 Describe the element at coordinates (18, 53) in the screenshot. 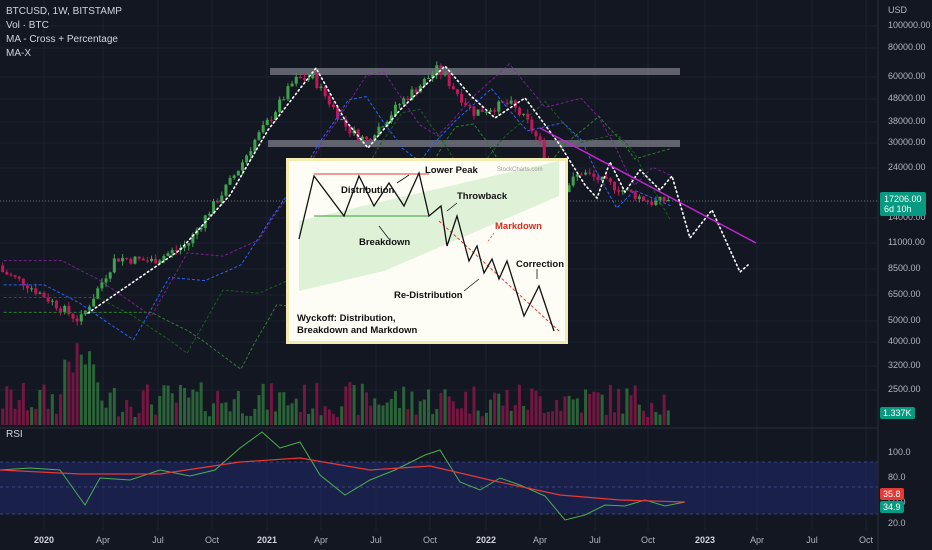

I see `legend-ma-x: MA-X` at that location.